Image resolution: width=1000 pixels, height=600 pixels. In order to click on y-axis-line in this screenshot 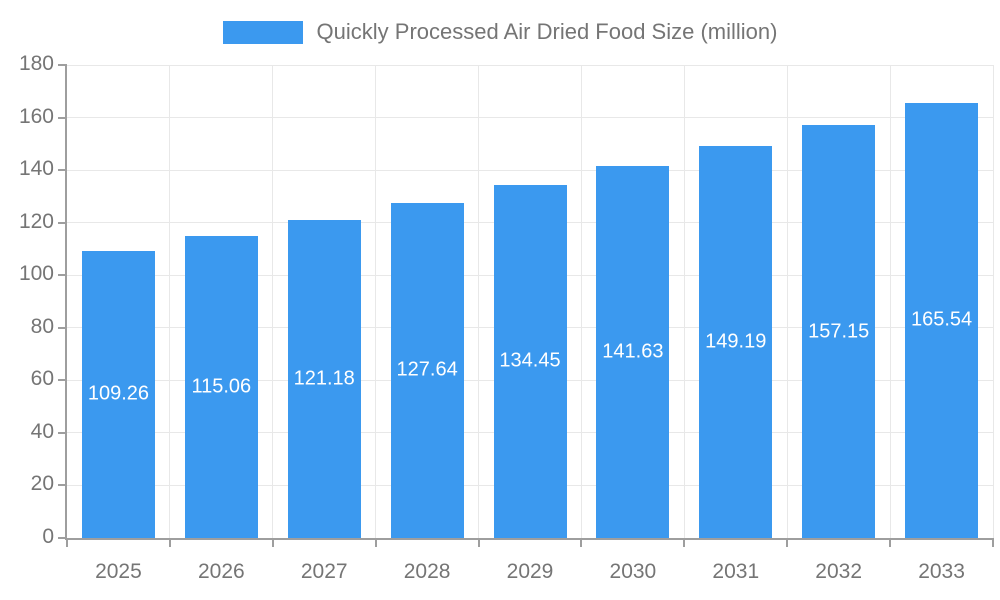, I will do `click(66, 302)`.